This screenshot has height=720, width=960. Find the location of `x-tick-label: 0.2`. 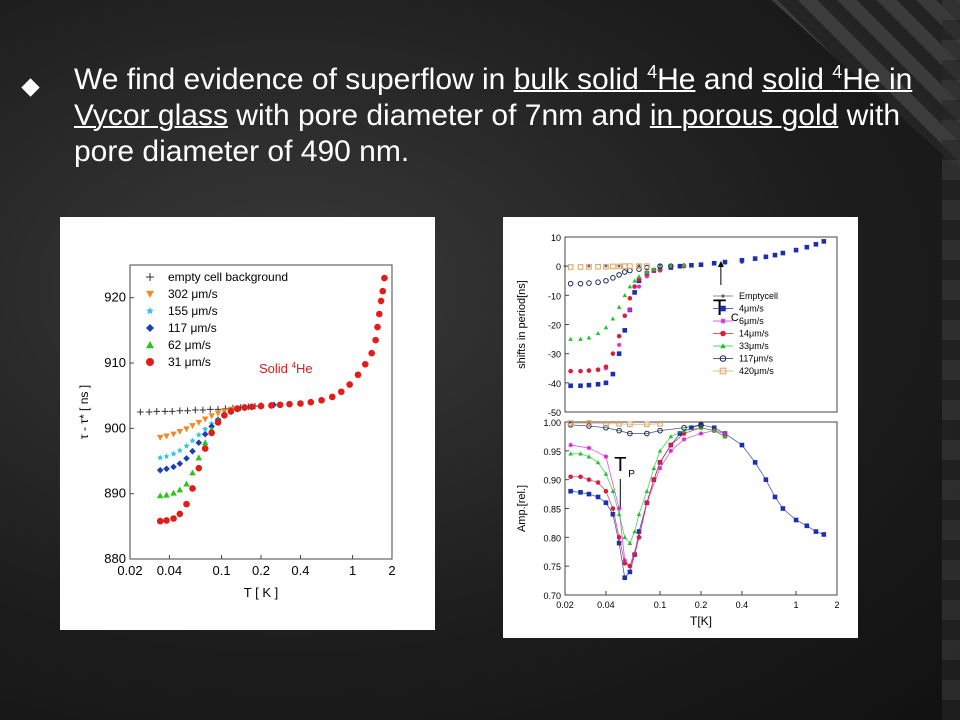

x-tick-label: 0.2 is located at coordinates (701, 605).